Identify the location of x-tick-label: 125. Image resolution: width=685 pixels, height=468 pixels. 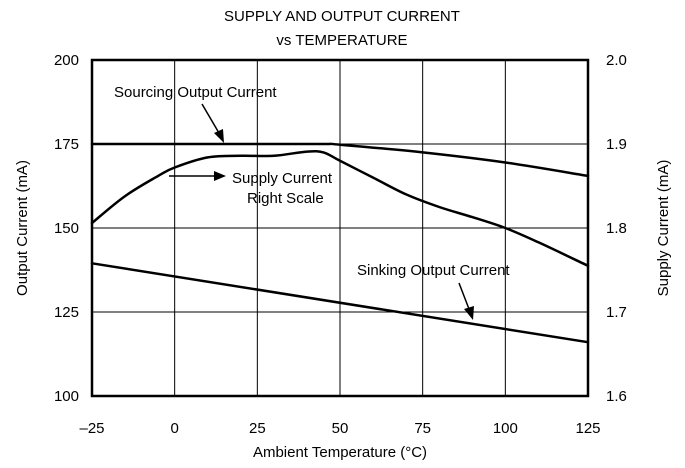
(587, 428).